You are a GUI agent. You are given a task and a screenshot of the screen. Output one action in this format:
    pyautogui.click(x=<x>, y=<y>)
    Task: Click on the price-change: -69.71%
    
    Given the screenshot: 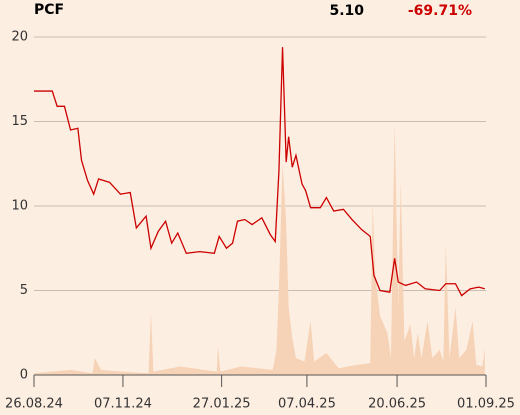 What is the action you would take?
    pyautogui.click(x=440, y=11)
    